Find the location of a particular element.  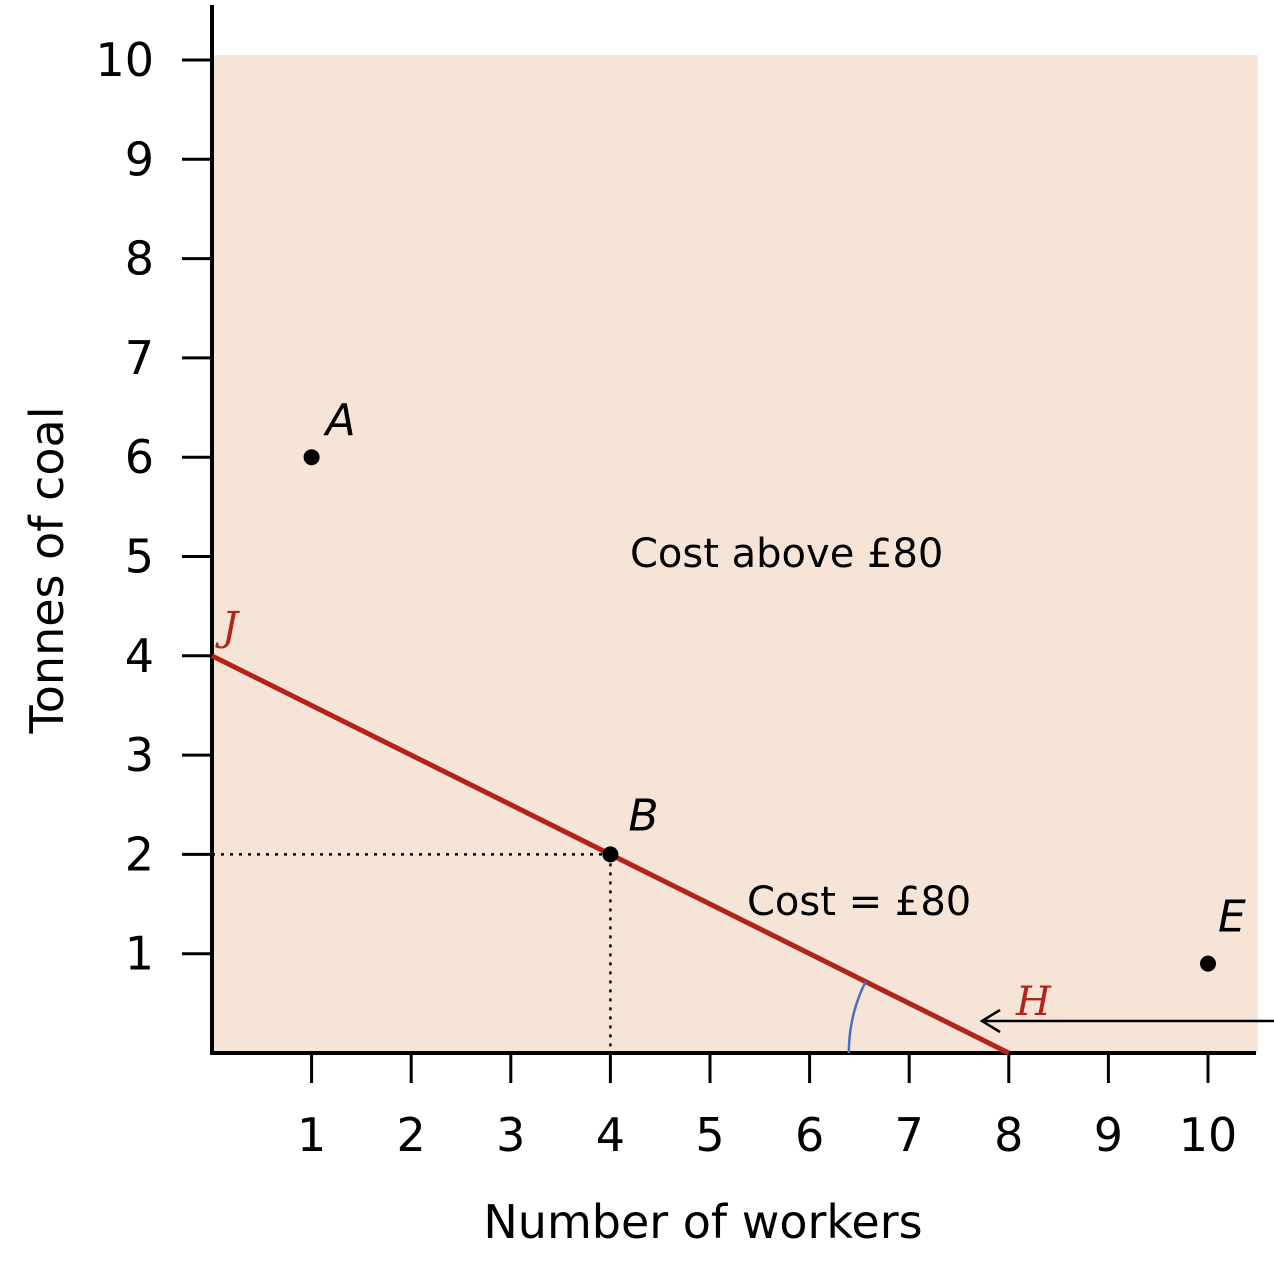

x-axis-title: Number of workers is located at coordinates (702, 1222).